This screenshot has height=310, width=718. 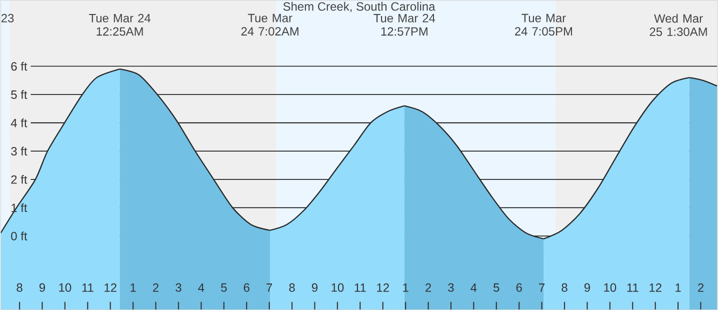 I want to click on y-tick-label: 0 ft, so click(x=19, y=235).